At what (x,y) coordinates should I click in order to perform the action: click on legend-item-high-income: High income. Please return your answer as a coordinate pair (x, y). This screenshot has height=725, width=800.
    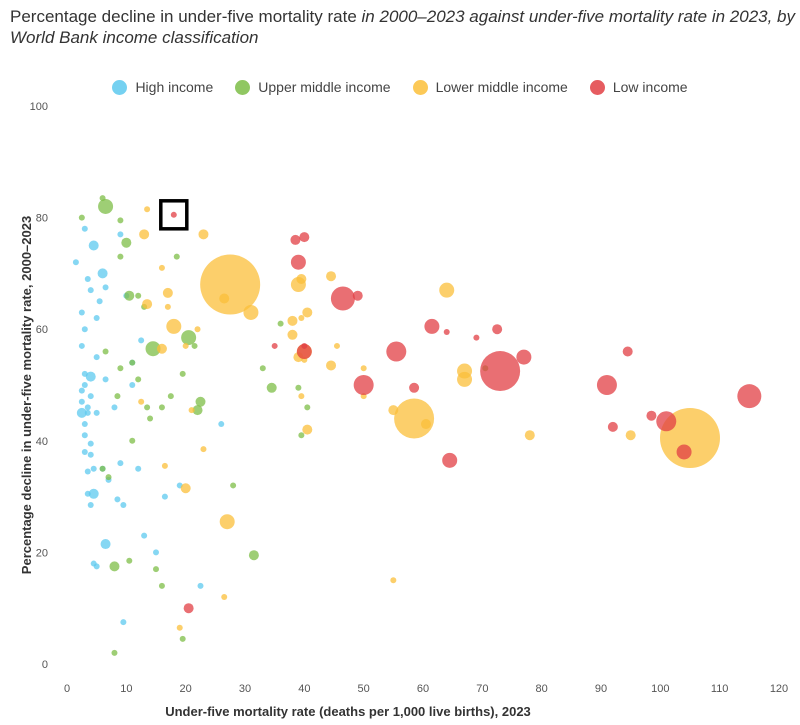
    Looking at the image, I should click on (162, 87).